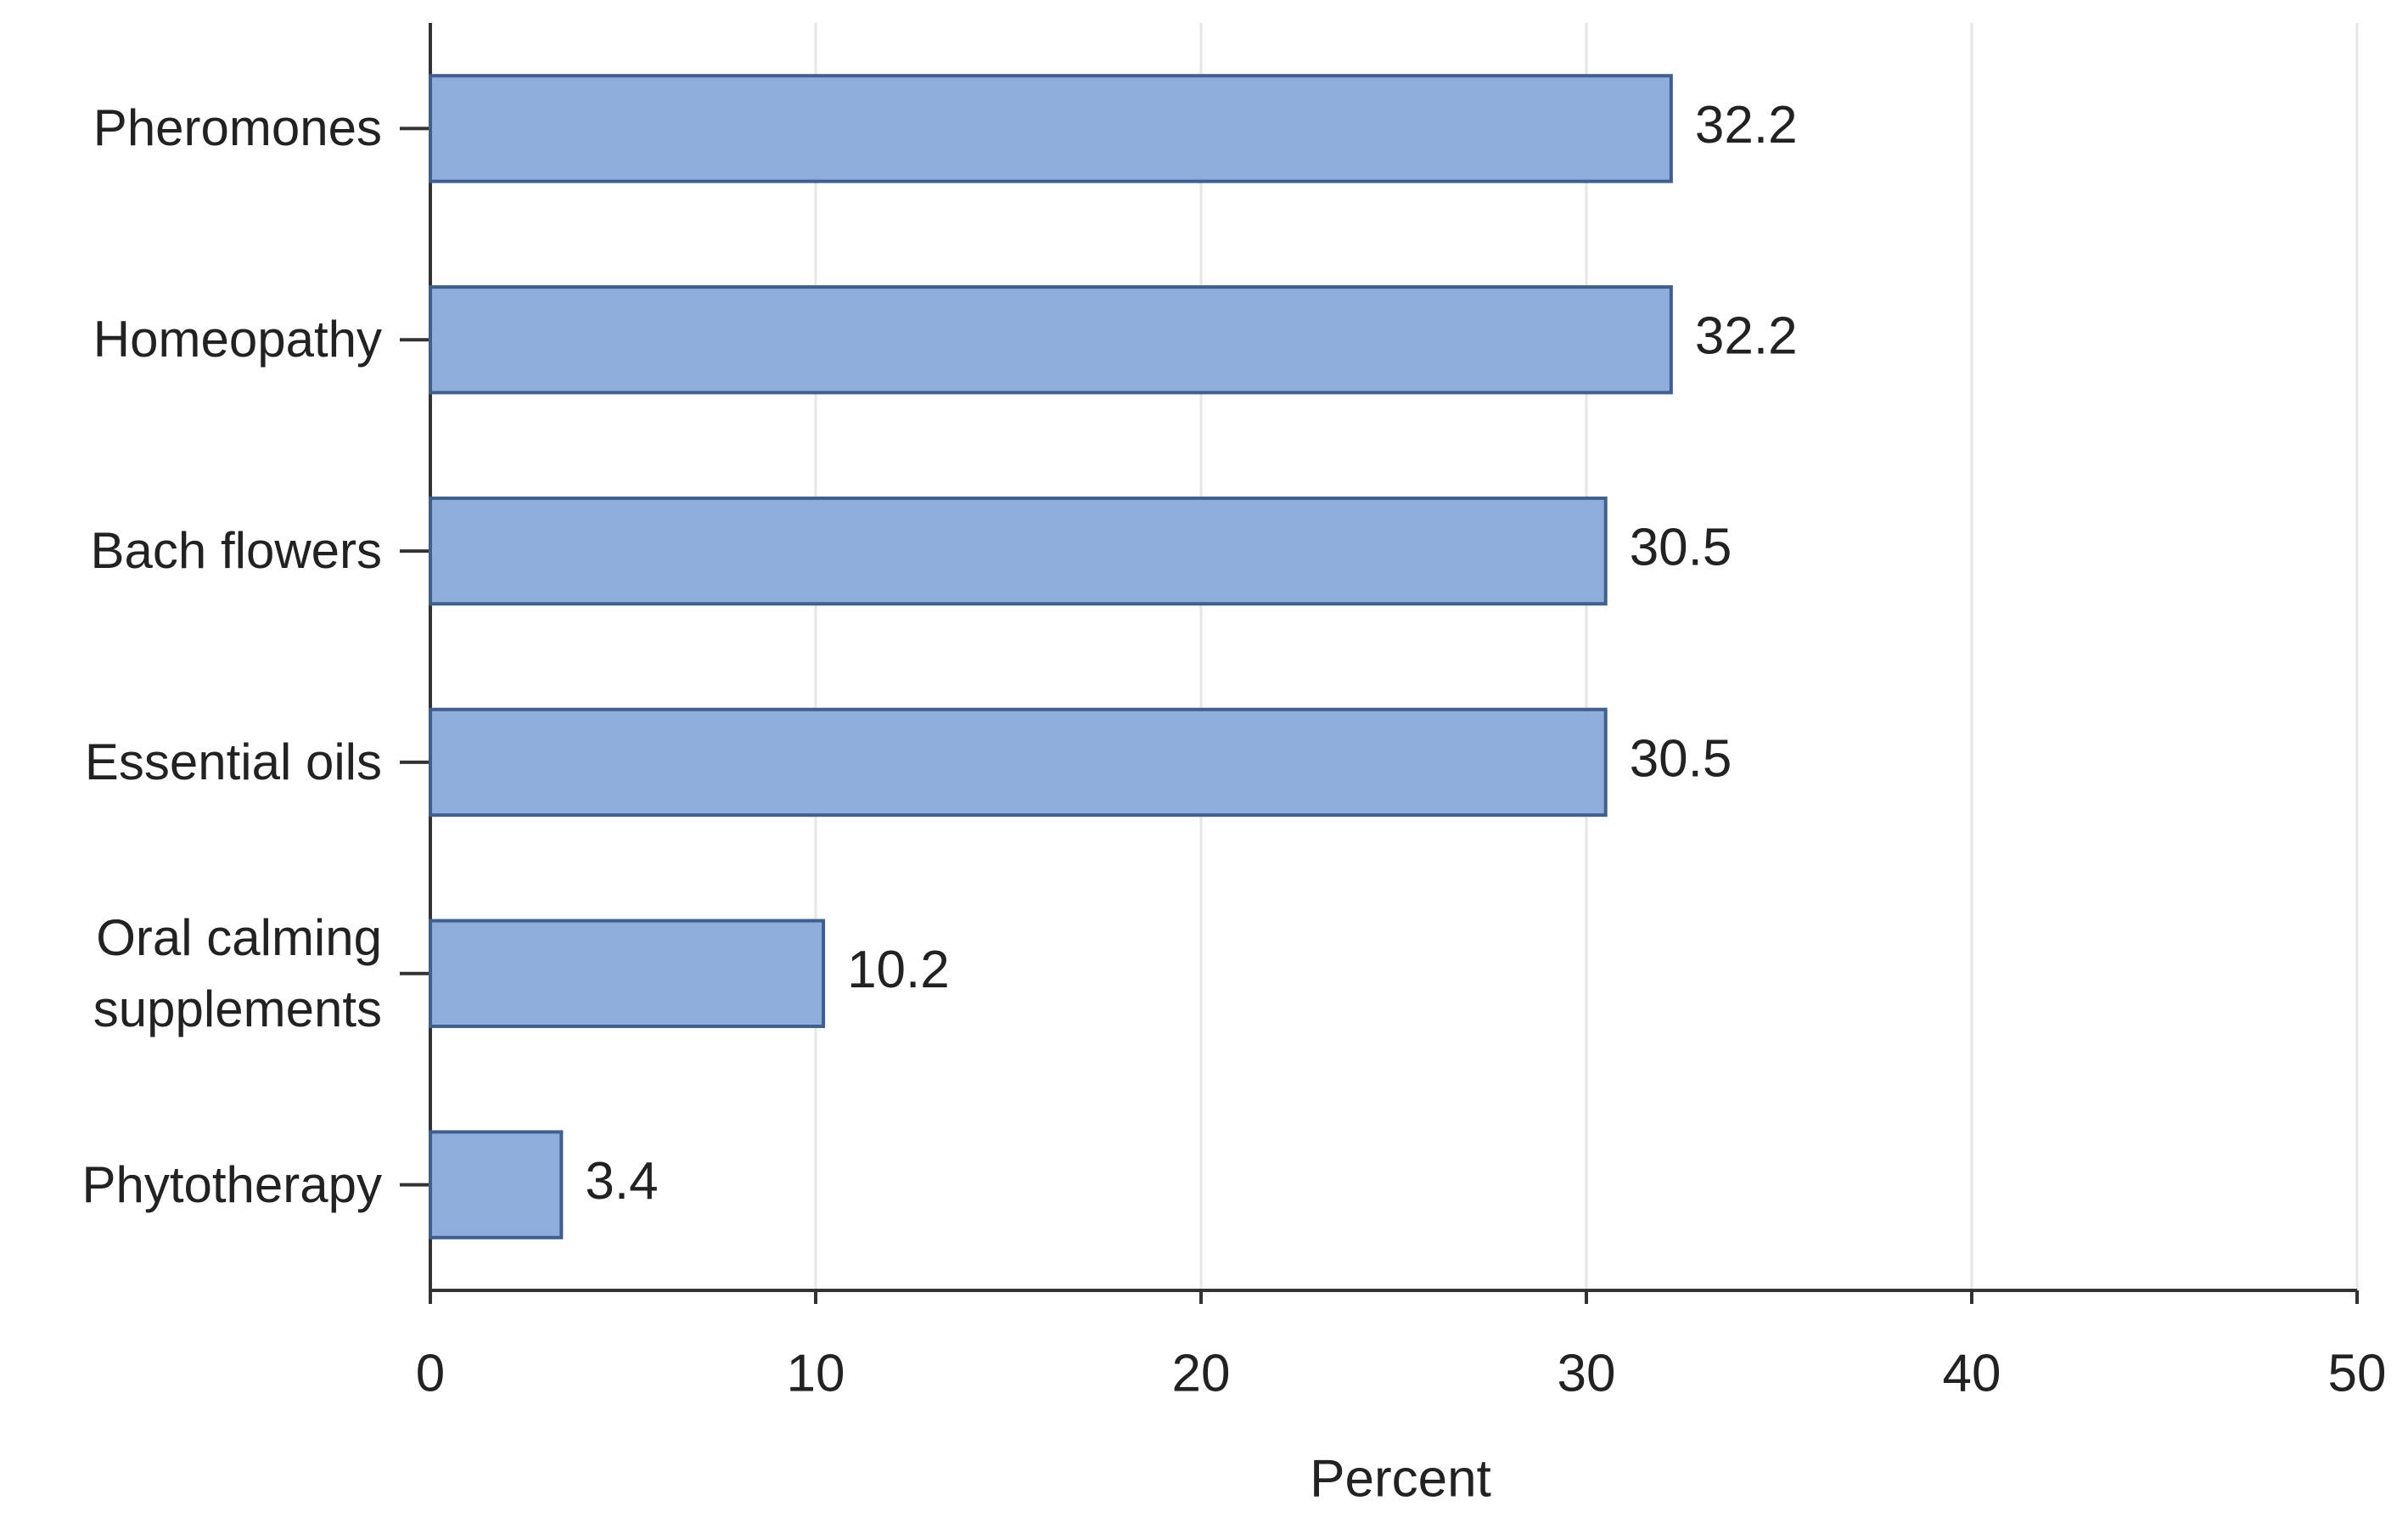  What do you see at coordinates (231, 1184) in the screenshot?
I see `y-tick-label: Phytotherapy` at bounding box center [231, 1184].